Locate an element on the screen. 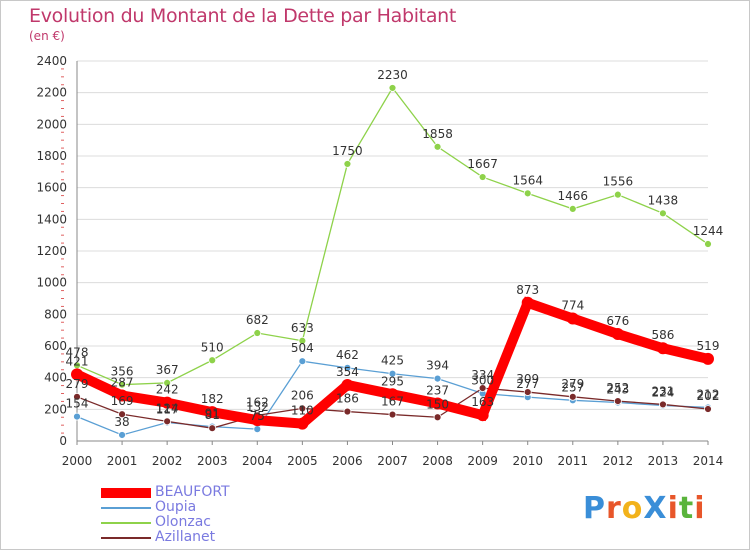 The height and width of the screenshot is (551, 750). data-label-olonzac: 1466 is located at coordinates (573, 196).